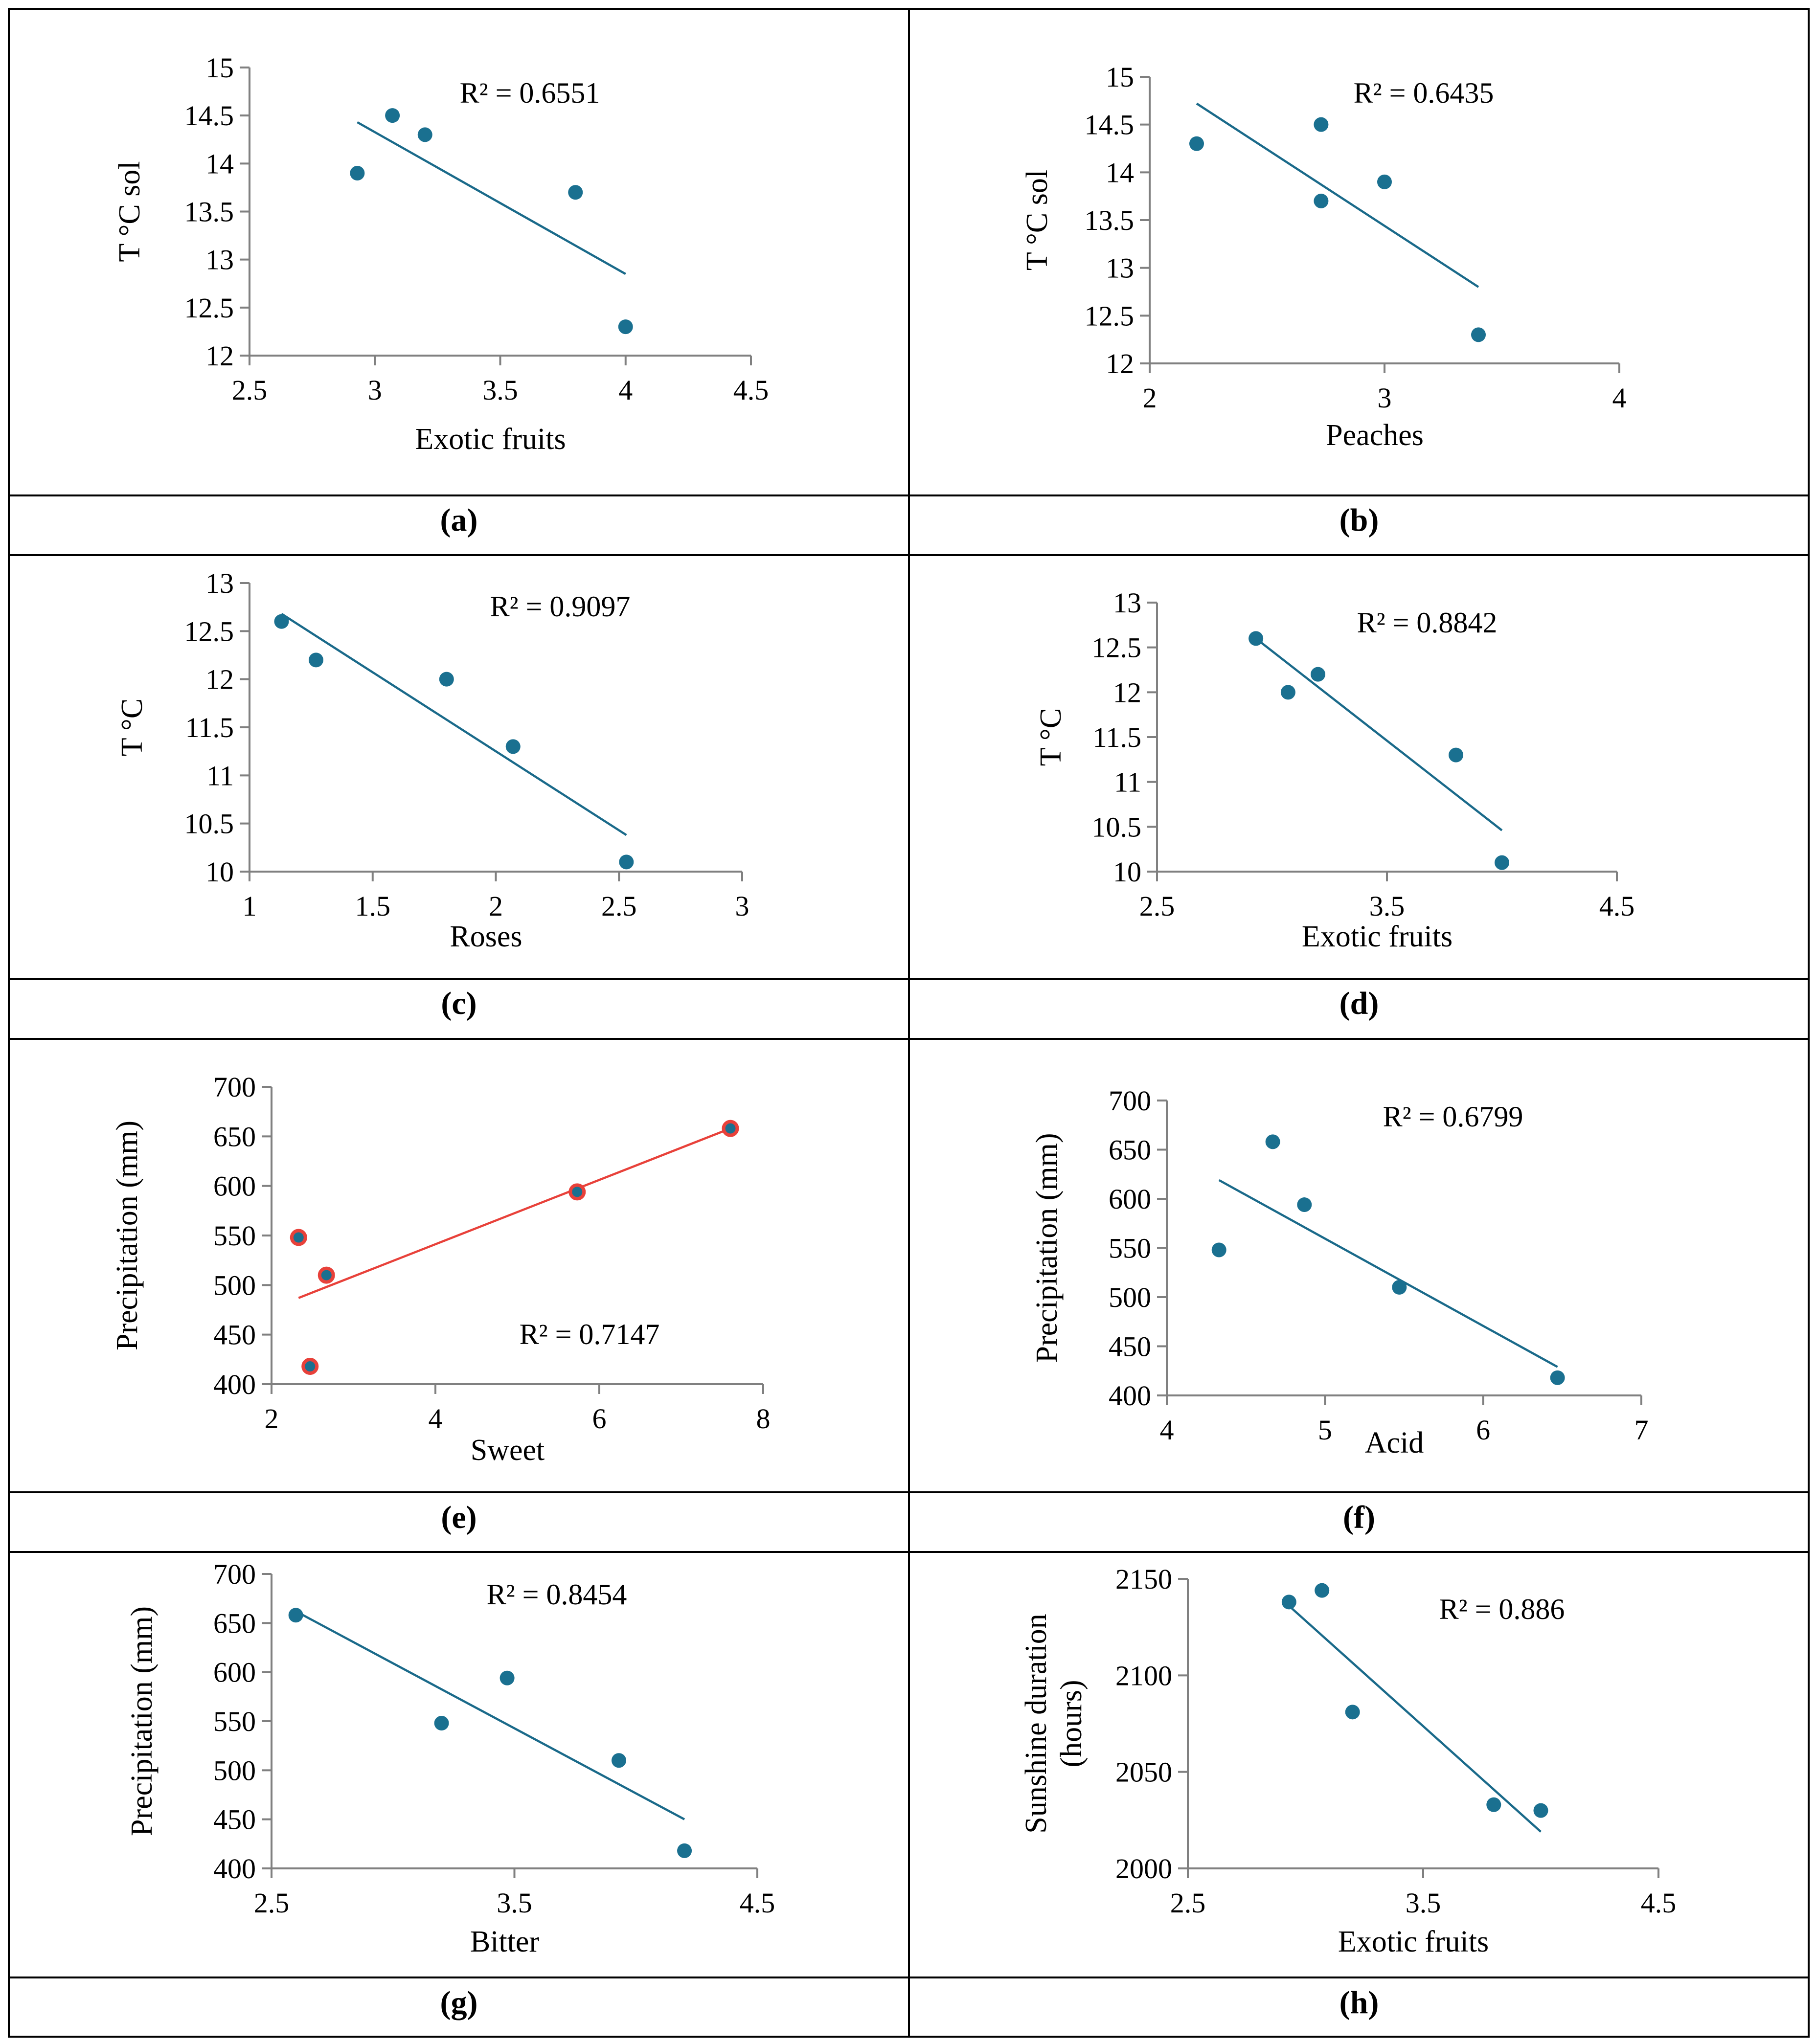  What do you see at coordinates (1143, 1675) in the screenshot?
I see `y-tick-label: 2100` at bounding box center [1143, 1675].